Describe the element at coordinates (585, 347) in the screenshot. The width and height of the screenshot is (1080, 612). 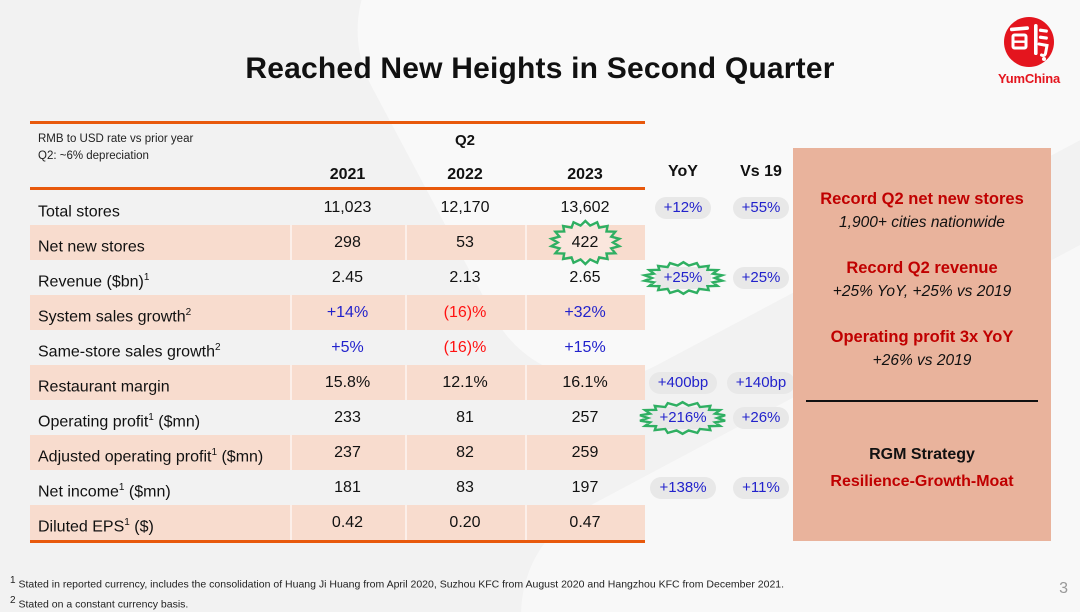
I see `value-2023: +15%` at that location.